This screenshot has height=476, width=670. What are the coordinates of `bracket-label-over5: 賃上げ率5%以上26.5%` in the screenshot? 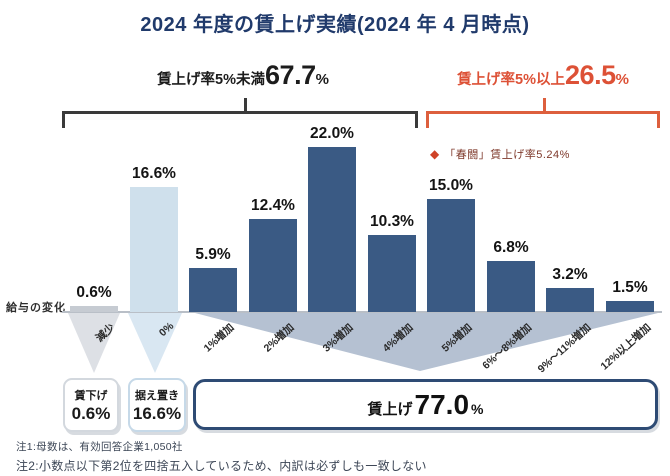 It's located at (543, 75).